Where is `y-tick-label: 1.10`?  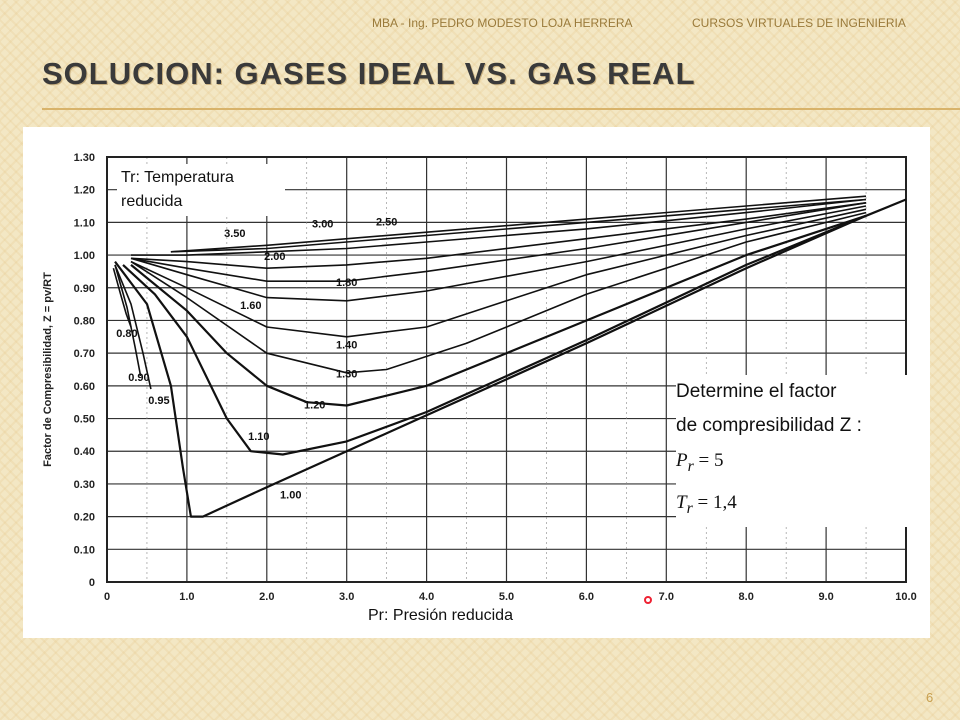 y-tick-label: 1.10 is located at coordinates (84, 223).